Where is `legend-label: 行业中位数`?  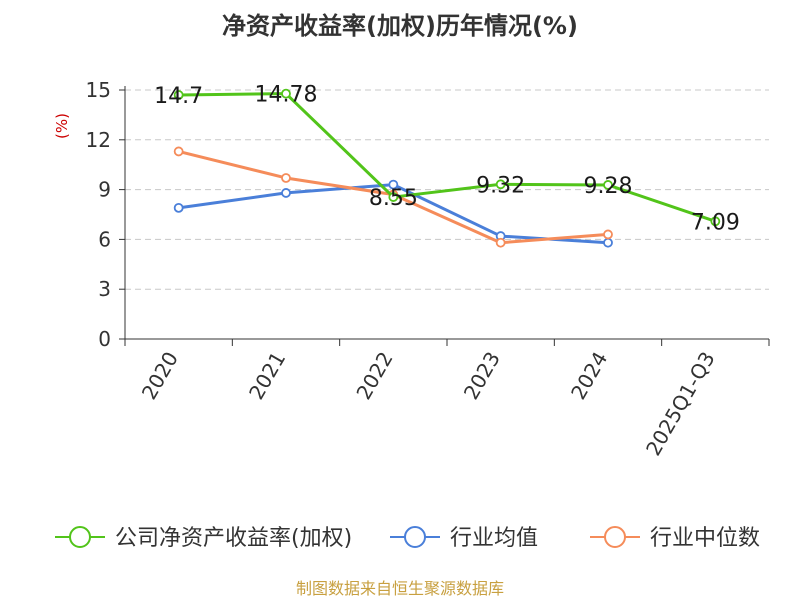 legend-label: 行业中位数 is located at coordinates (705, 538).